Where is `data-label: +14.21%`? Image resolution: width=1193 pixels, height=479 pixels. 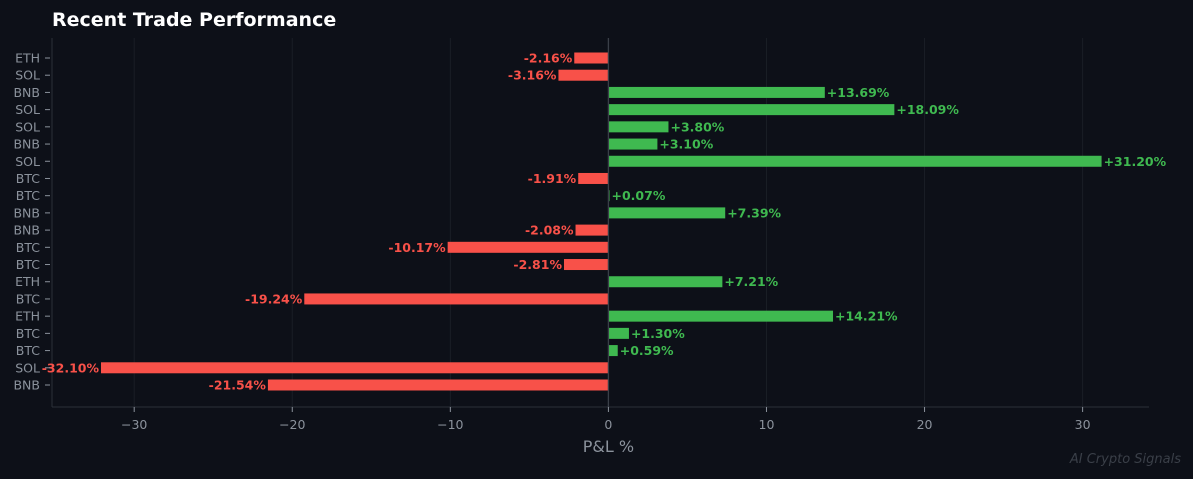
data-label: +14.21% is located at coordinates (866, 316).